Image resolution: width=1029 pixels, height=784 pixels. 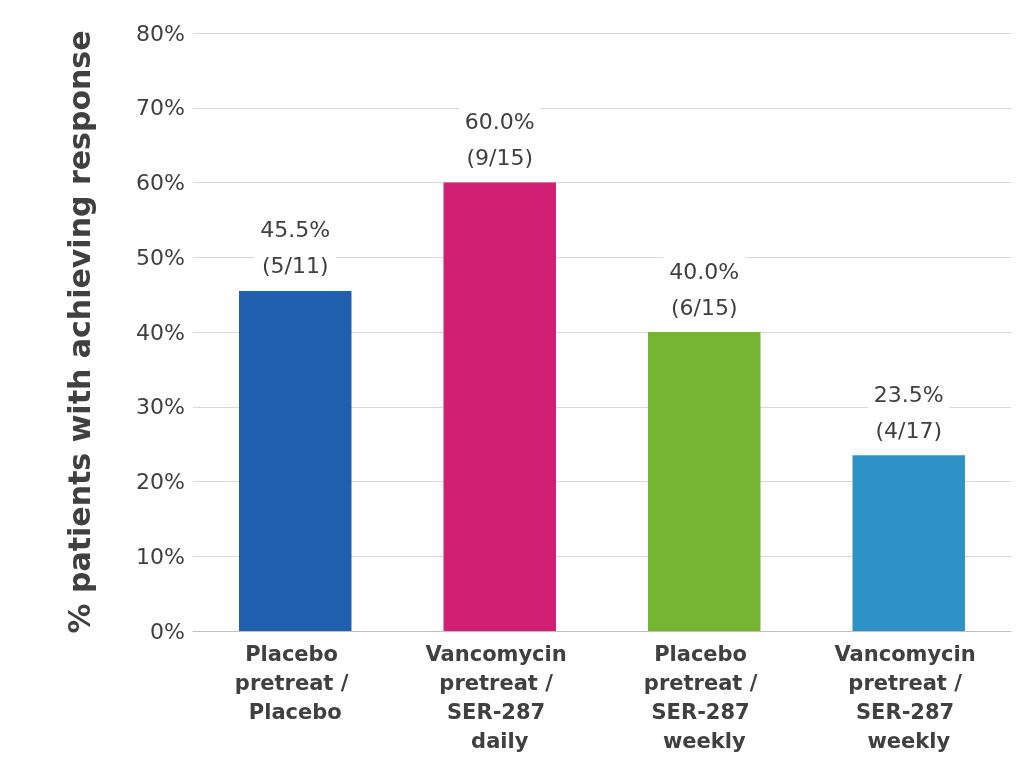 What do you see at coordinates (160, 33) in the screenshot?
I see `y-tick-label: 80%` at bounding box center [160, 33].